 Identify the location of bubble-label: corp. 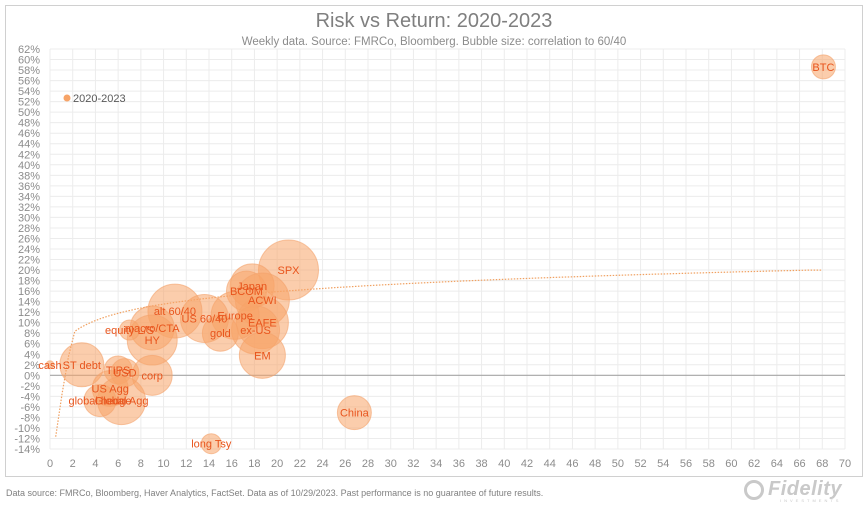
(152, 376).